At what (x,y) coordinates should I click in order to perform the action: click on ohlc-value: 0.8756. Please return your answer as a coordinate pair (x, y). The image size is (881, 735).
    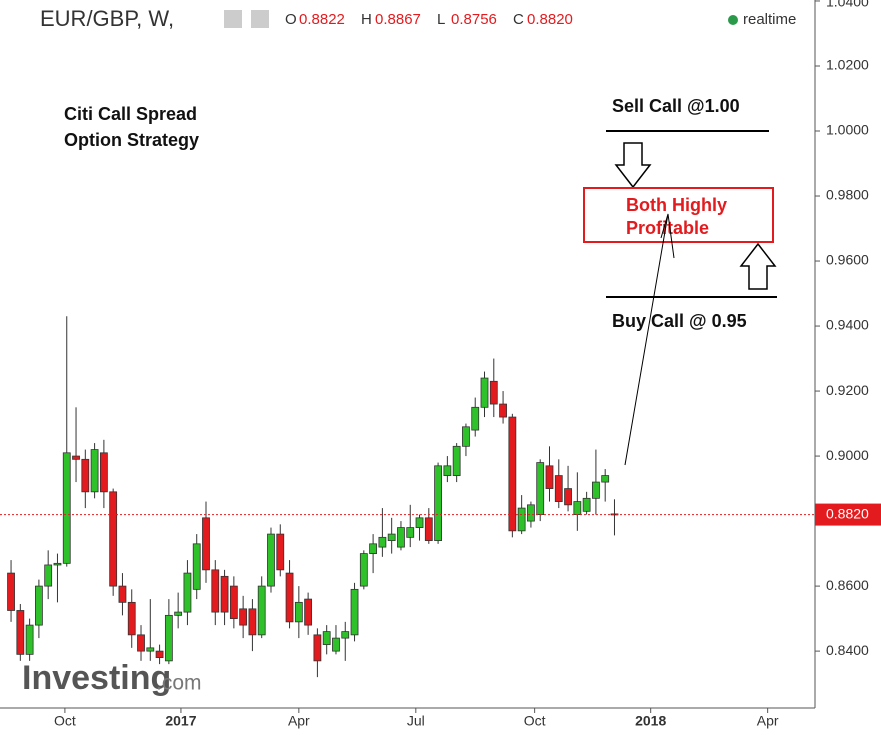
    Looking at the image, I should click on (474, 19).